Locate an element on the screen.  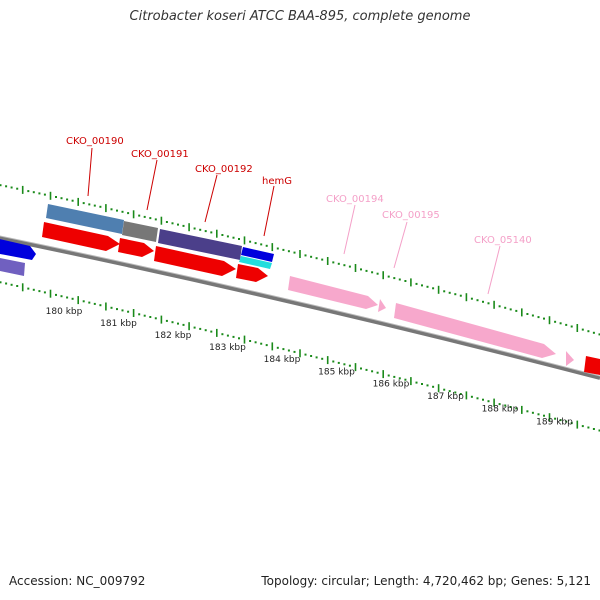
gene-blue-hemg is located at coordinates (257, 254).